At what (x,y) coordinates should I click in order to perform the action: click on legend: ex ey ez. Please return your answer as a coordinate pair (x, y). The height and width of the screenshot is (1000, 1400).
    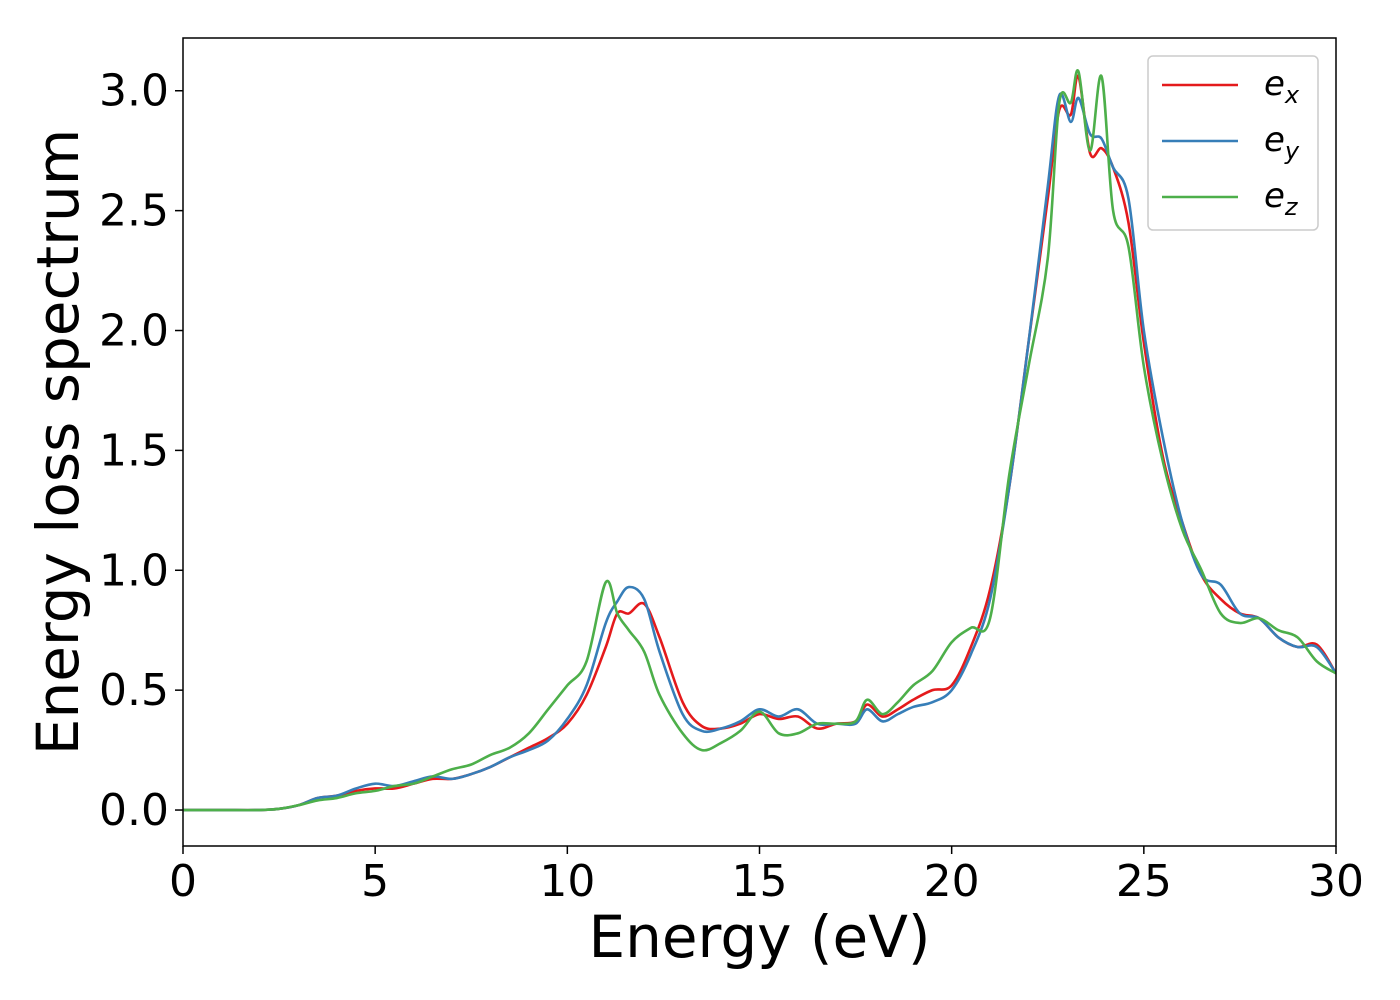
    Looking at the image, I should click on (1233, 143).